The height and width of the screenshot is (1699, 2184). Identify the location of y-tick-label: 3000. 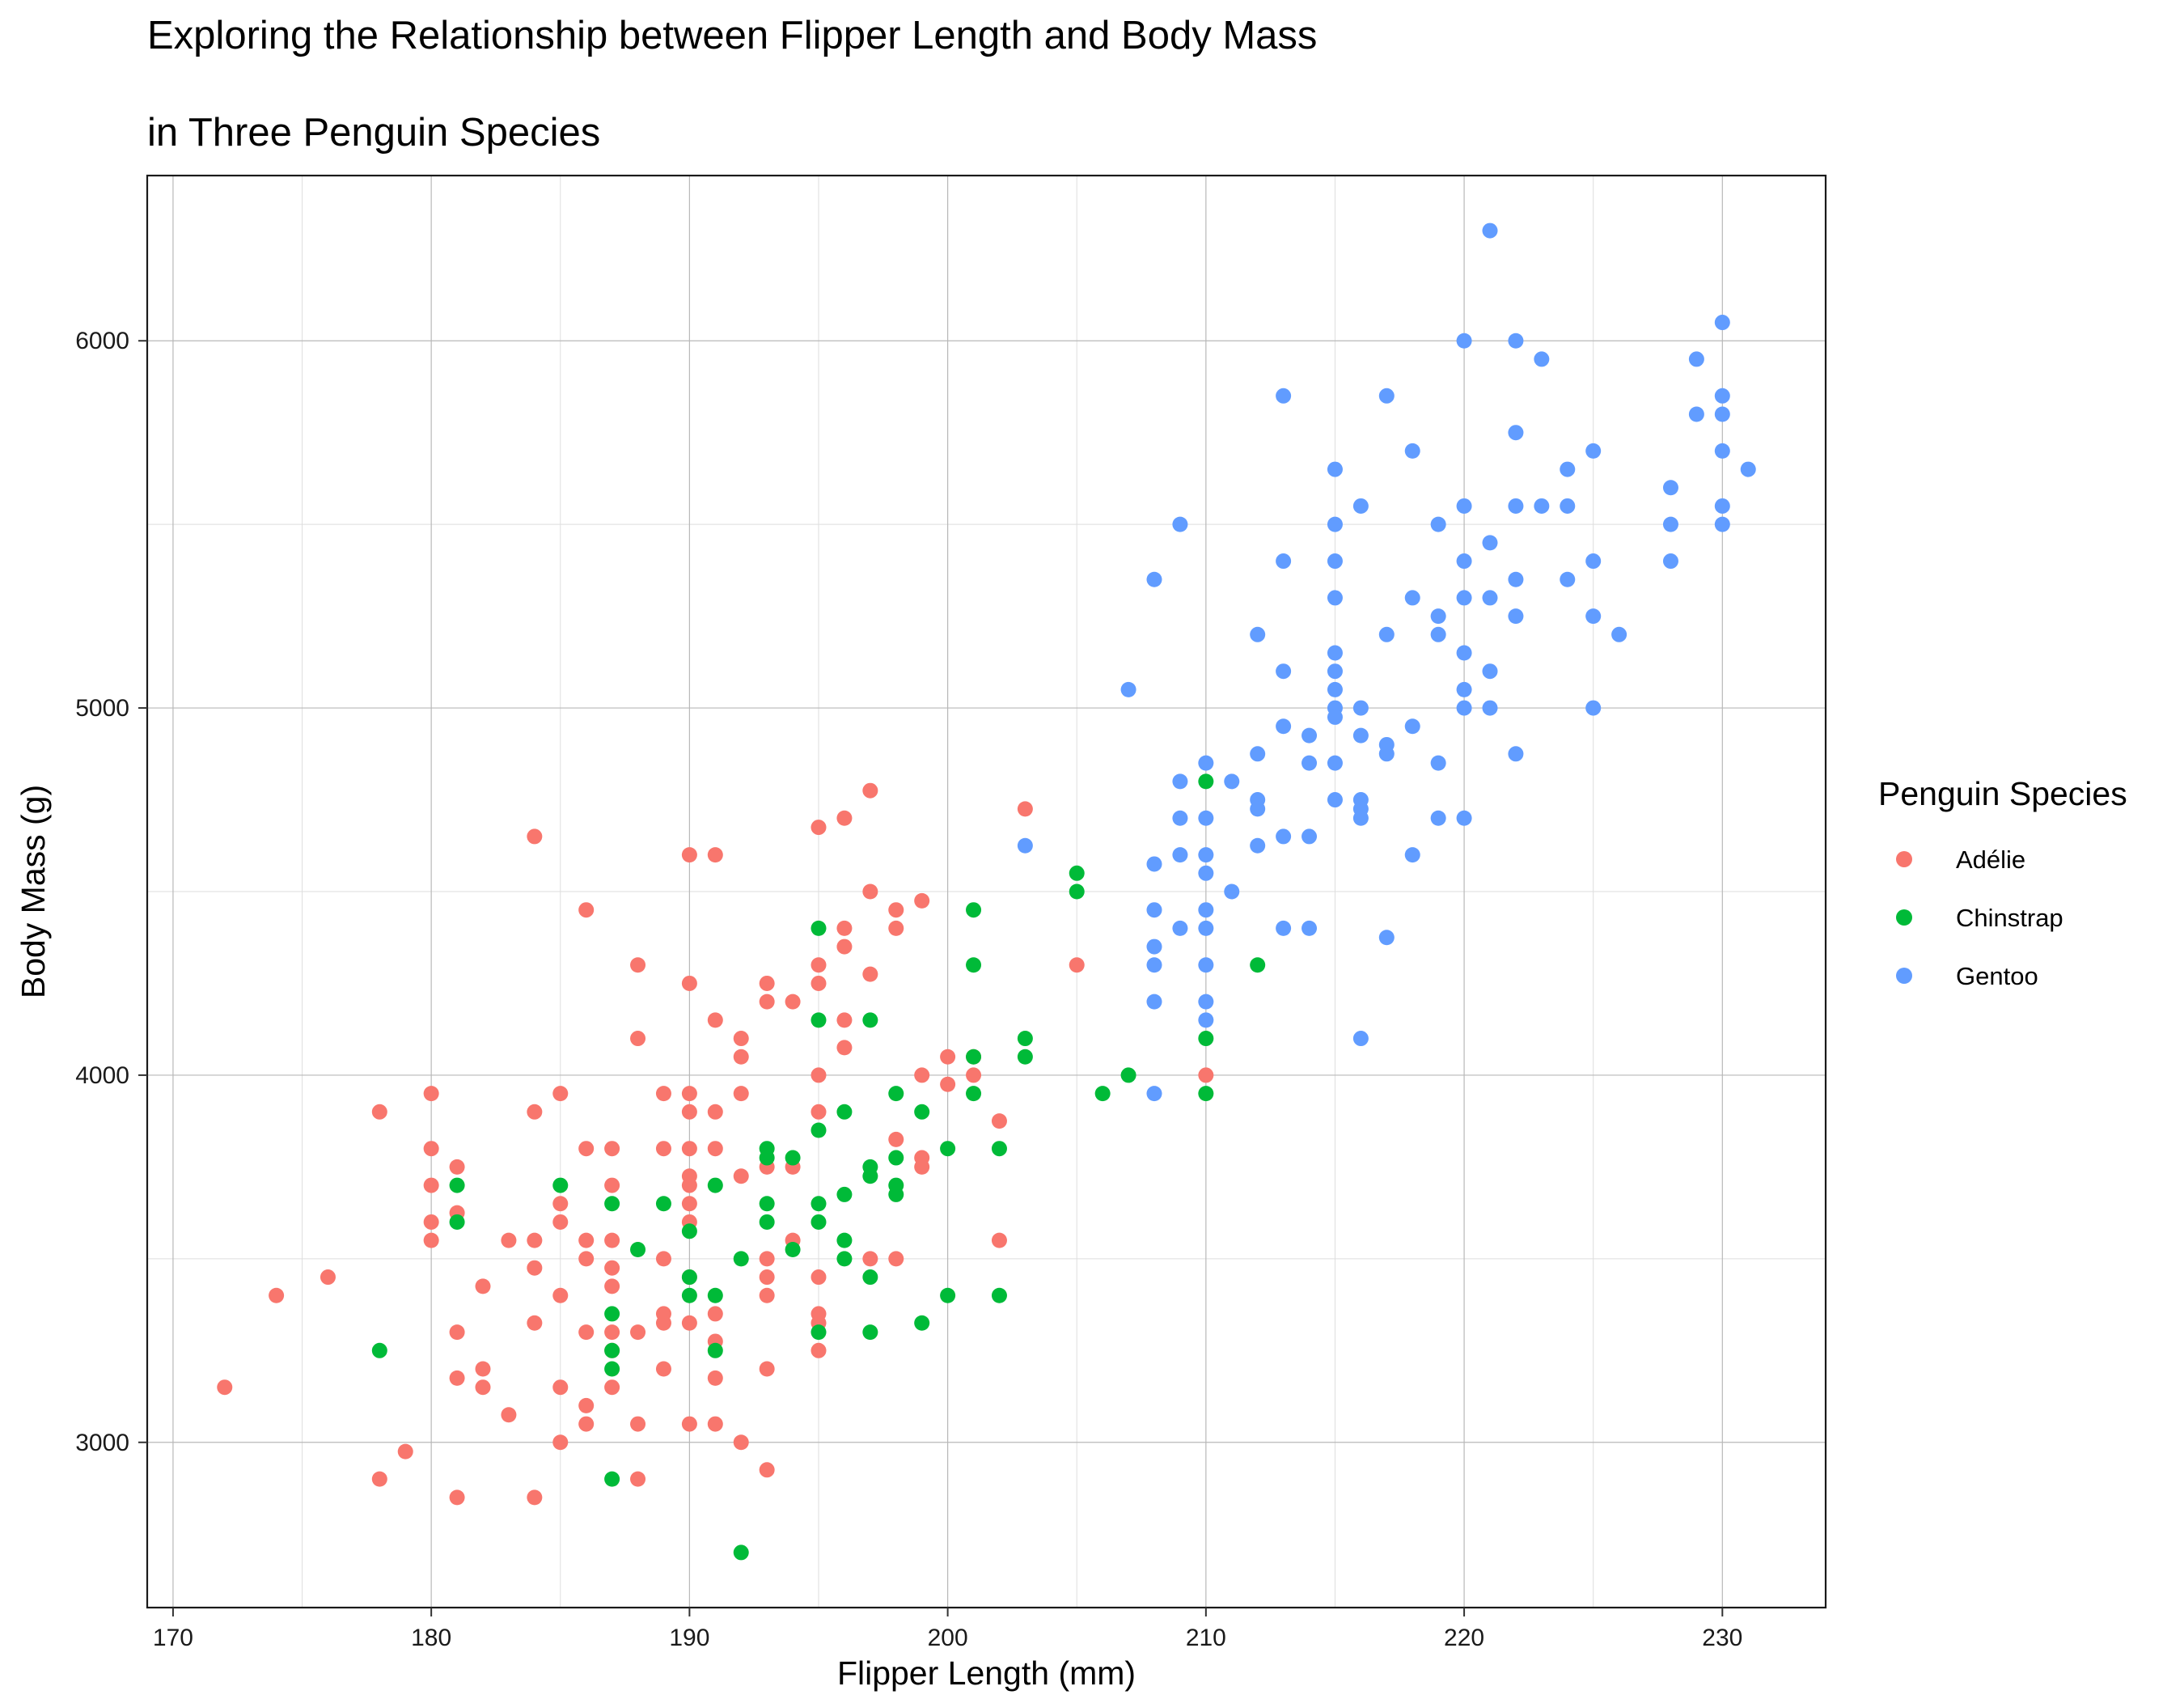
(102, 1443).